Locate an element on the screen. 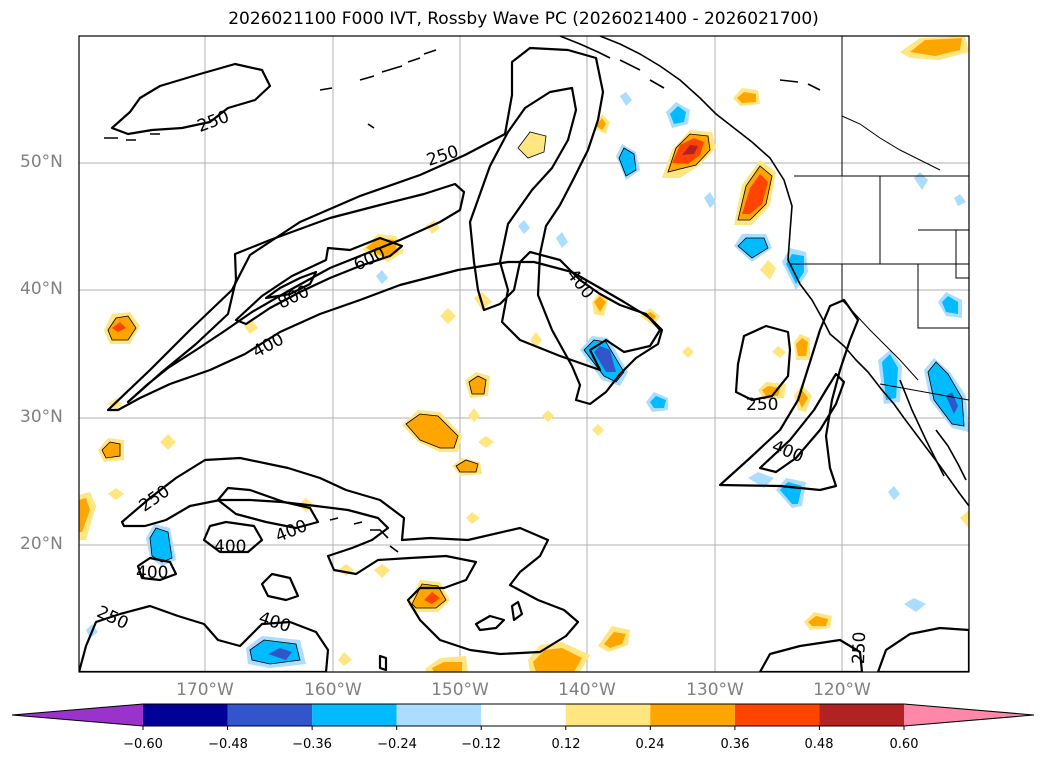 This screenshot has height=765, width=1047. contour-600-main is located at coordinates (319, 281).